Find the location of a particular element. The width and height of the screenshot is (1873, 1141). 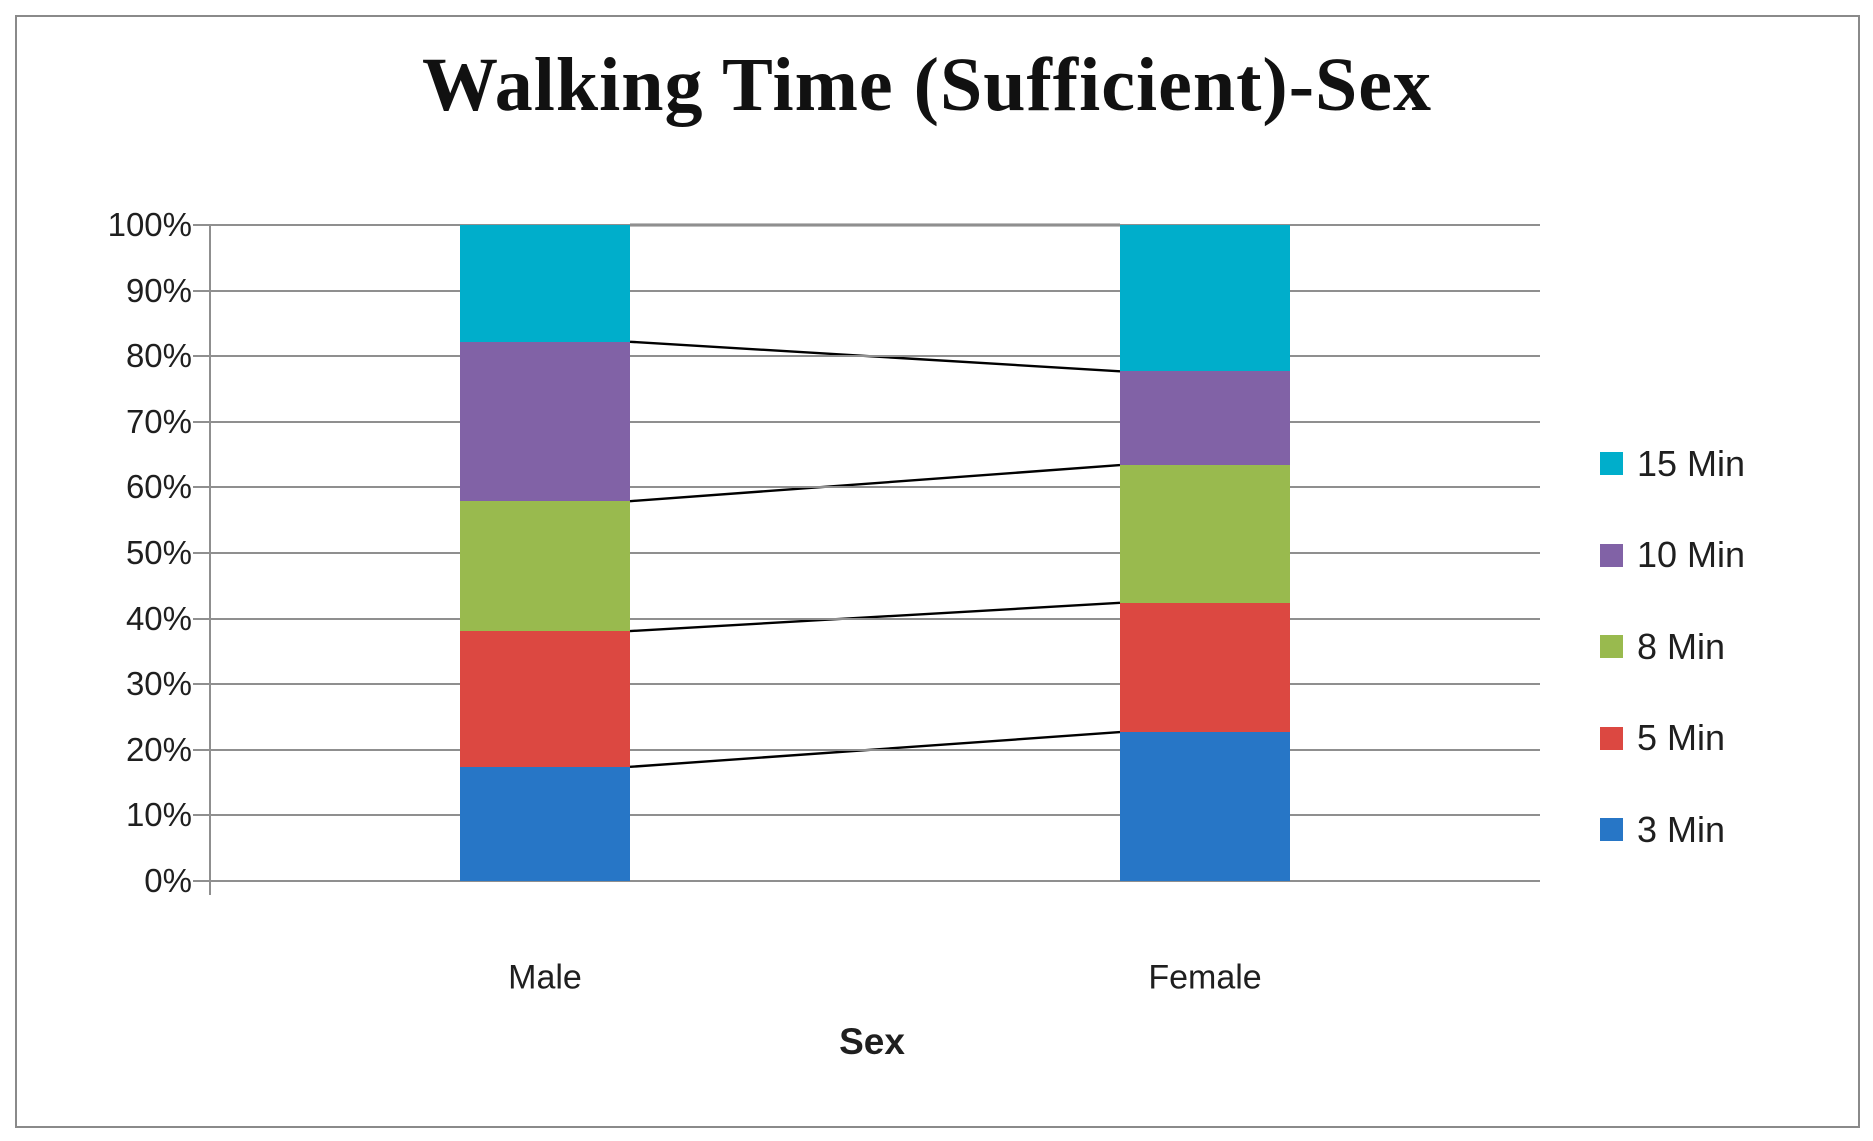

y-tick-label: 90% is located at coordinates (158, 290).